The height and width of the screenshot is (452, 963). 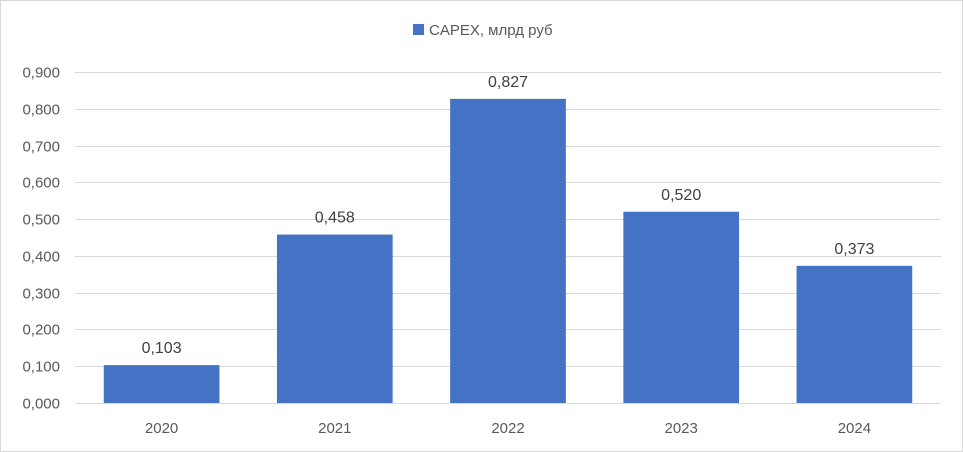 I want to click on bar-2024, so click(x=854, y=334).